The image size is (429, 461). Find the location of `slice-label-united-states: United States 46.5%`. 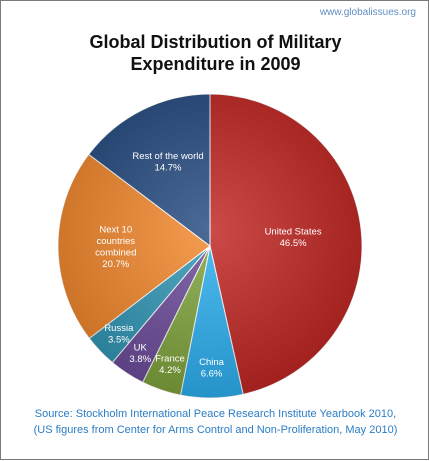

slice-label-united-states: United States 46.5% is located at coordinates (293, 237).